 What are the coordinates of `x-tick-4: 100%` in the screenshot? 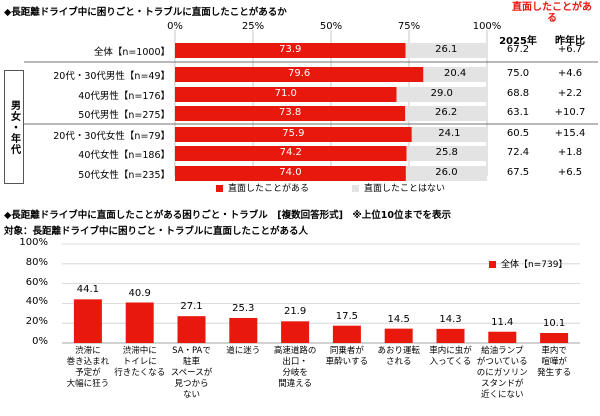 It's located at (487, 26).